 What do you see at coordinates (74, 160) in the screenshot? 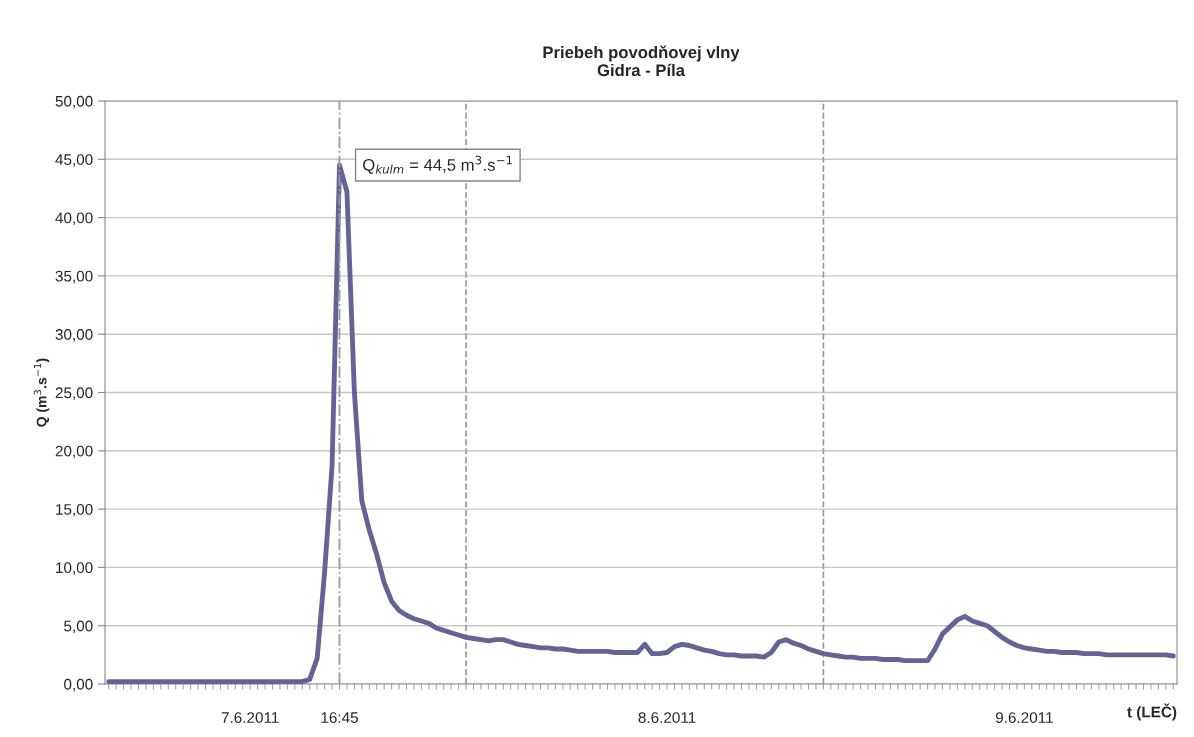
I see `y-tick-label: 45,00` at bounding box center [74, 160].